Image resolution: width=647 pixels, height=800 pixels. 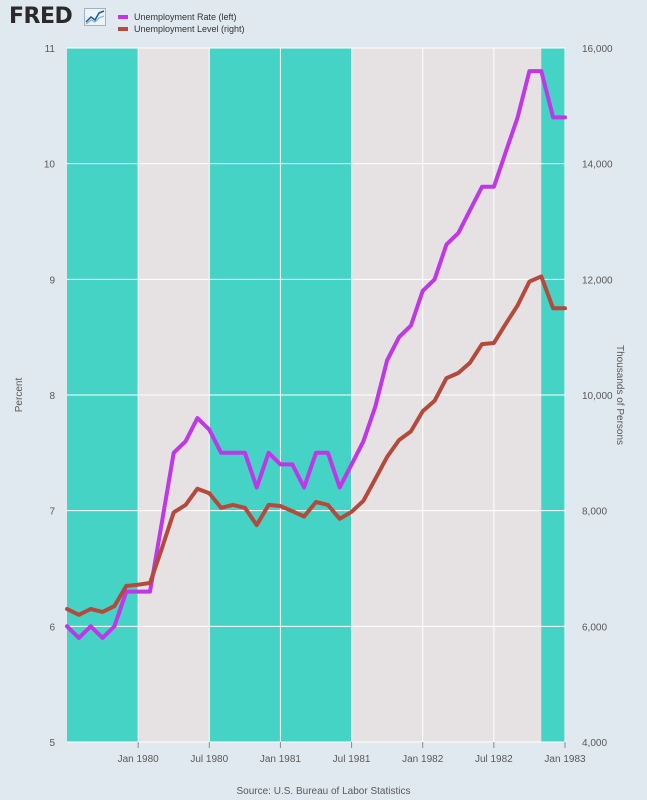 I want to click on y-left-tick-label: 7, so click(x=52, y=512).